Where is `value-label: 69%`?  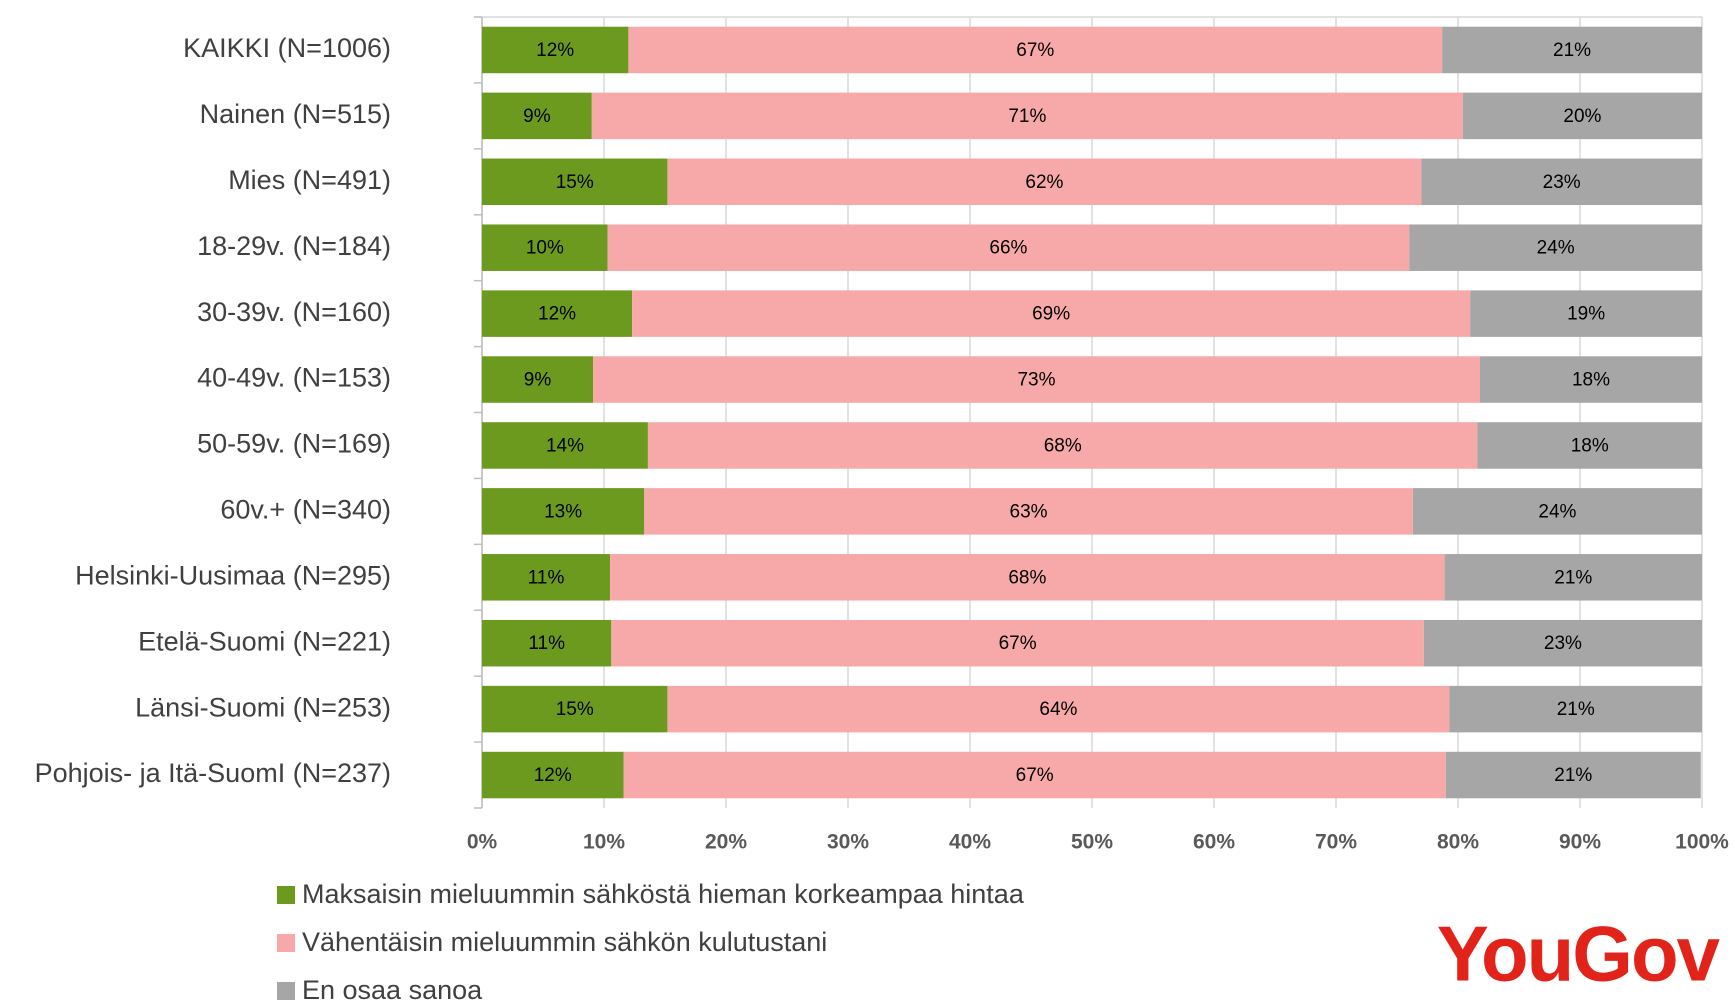
value-label: 69% is located at coordinates (1051, 314).